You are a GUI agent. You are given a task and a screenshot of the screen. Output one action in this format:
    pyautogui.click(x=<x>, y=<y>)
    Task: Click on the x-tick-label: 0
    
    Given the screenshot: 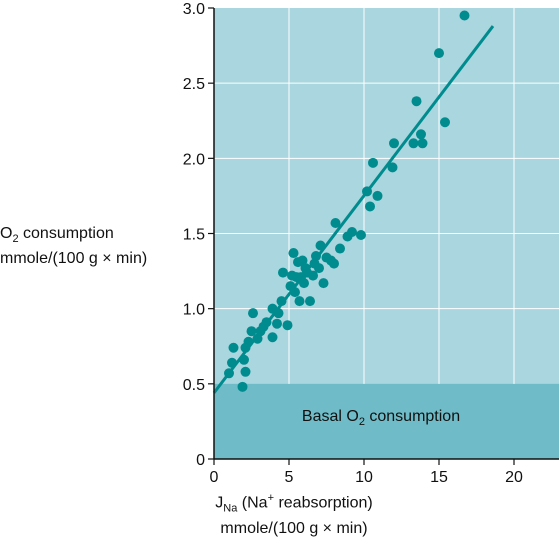 What is the action you would take?
    pyautogui.click(x=214, y=477)
    